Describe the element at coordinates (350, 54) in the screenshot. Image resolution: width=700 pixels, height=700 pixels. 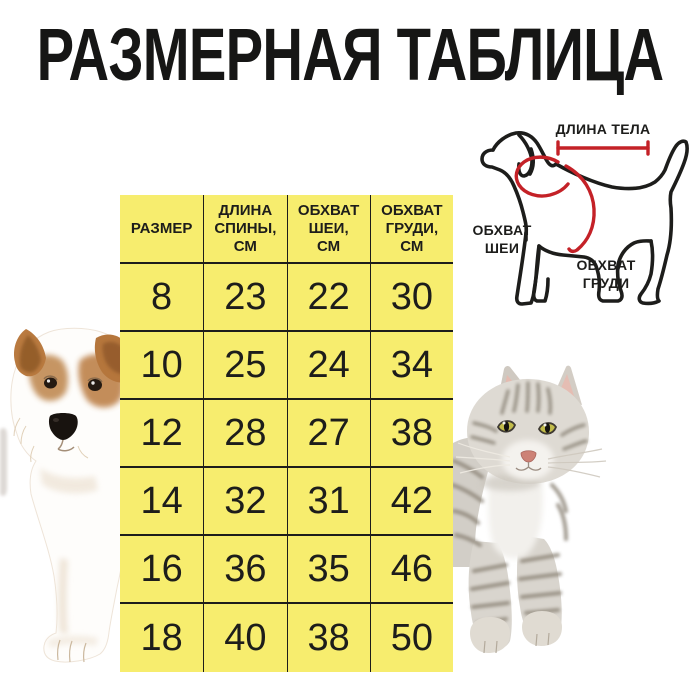
I see `page-title: РАЗМЕРНАЯ ТАБЛИЦА` at that location.